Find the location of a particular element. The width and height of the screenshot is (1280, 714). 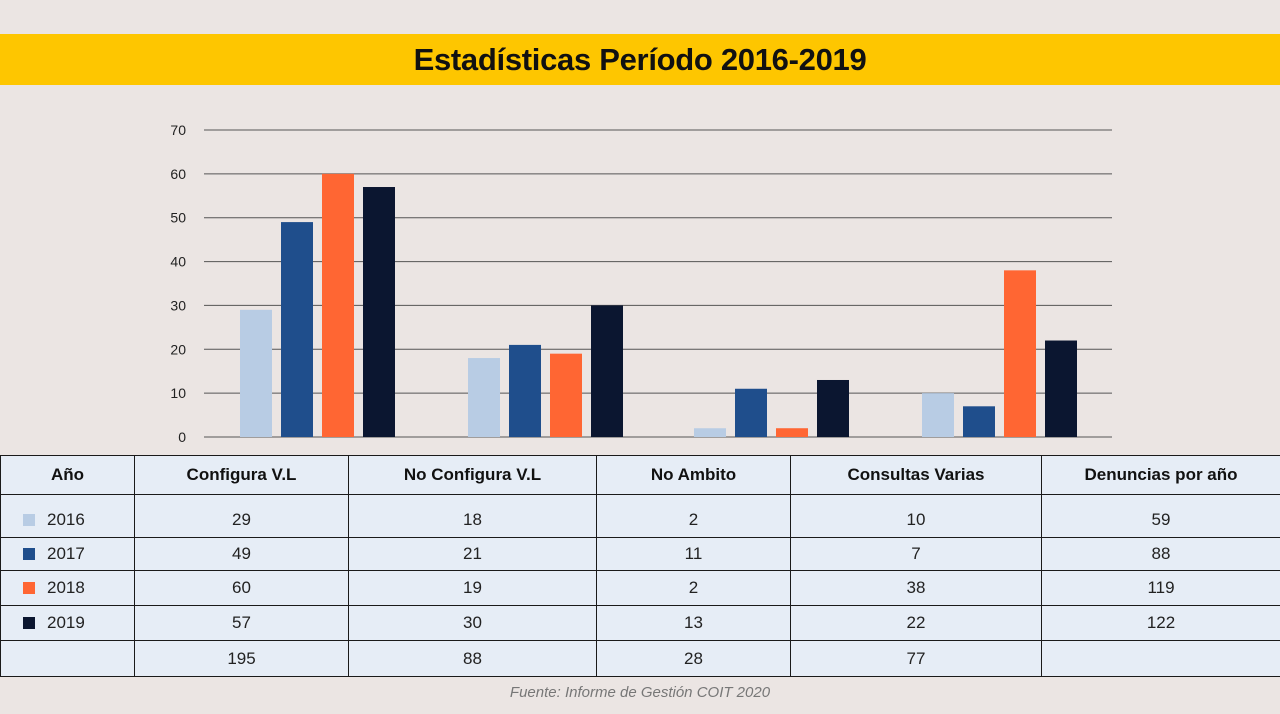

table-cell: 57 is located at coordinates (241, 623).